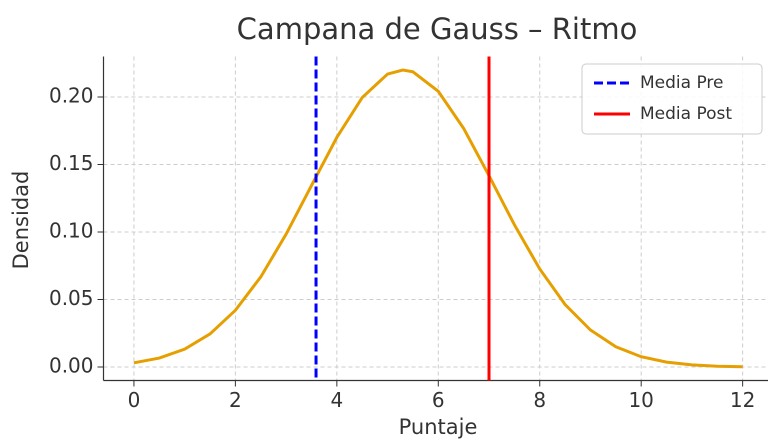 This screenshot has width=769, height=441. Describe the element at coordinates (640, 400) in the screenshot. I see `x-tick-label: 10` at that location.